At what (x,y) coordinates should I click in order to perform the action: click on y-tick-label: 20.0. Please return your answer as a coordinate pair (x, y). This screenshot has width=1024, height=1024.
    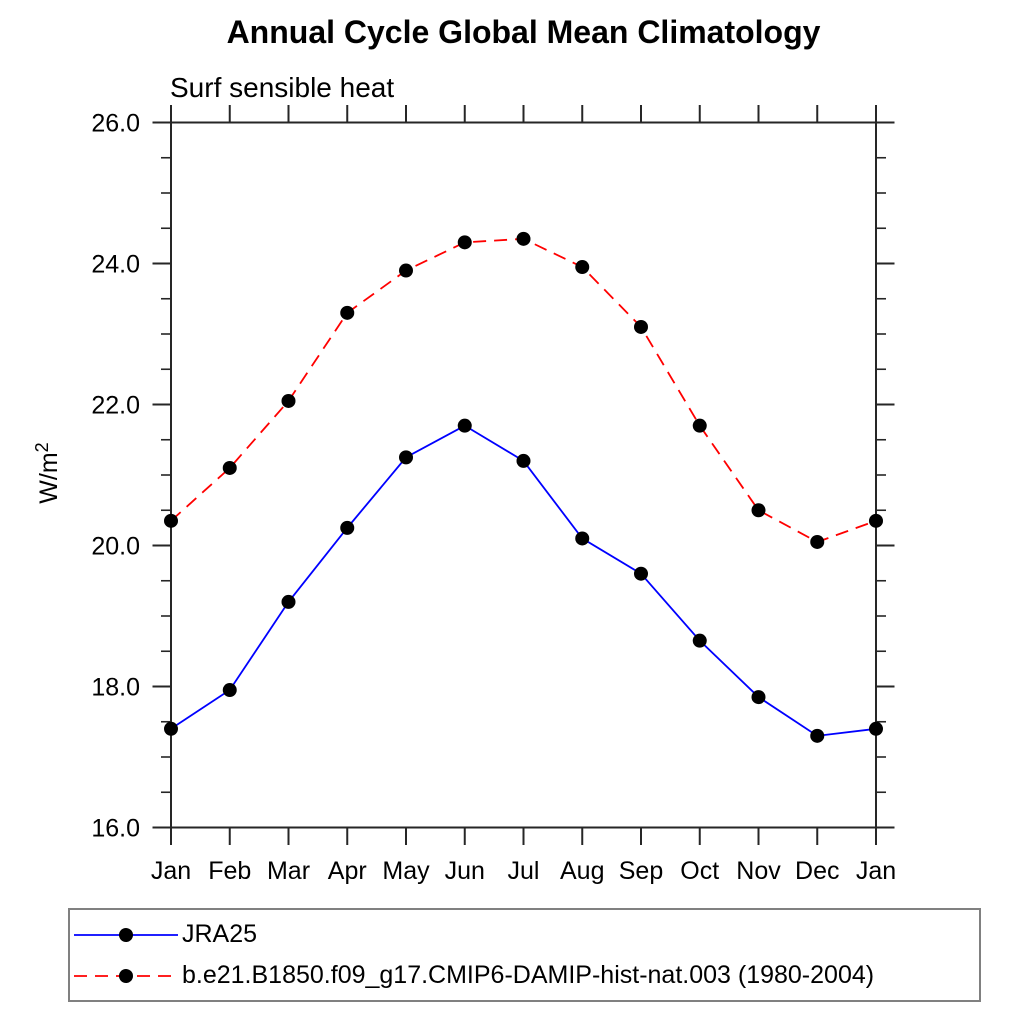
    Looking at the image, I should click on (115, 546).